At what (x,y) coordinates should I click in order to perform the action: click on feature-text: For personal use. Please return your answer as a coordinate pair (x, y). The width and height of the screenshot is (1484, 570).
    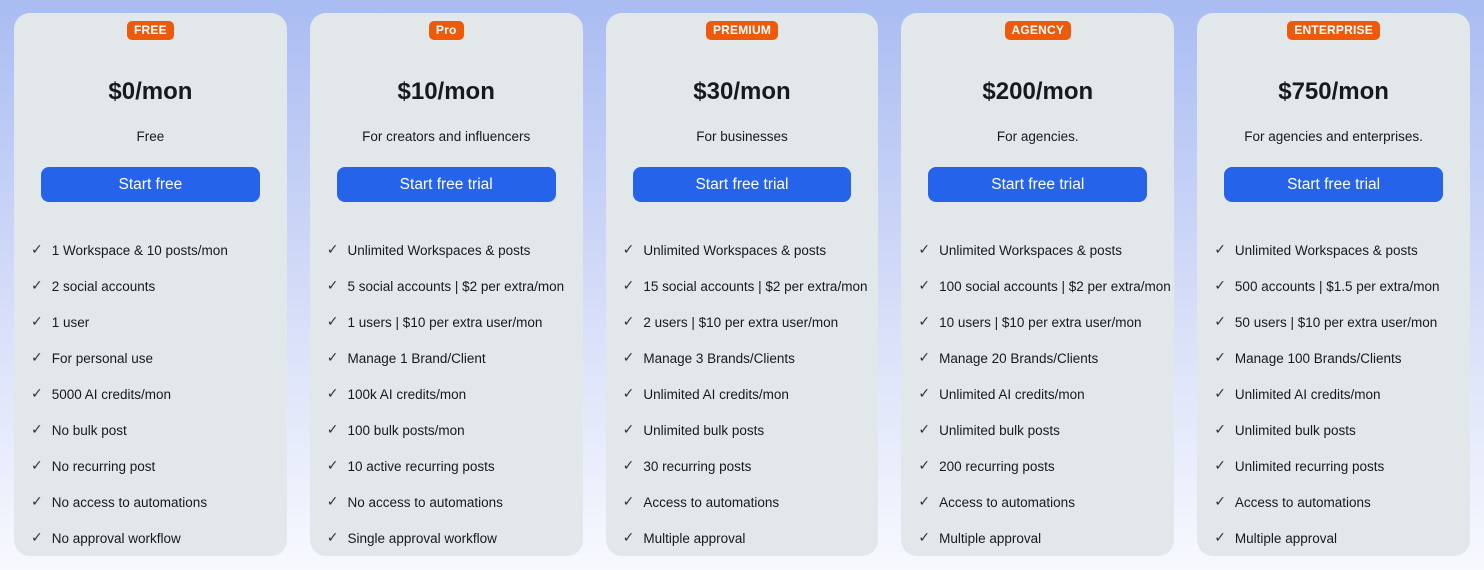
    Looking at the image, I should click on (102, 358).